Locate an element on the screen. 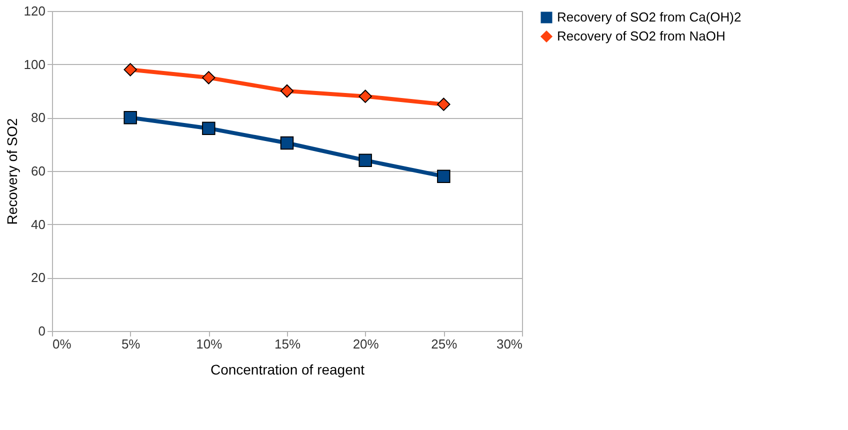  y-tick-label: 80 is located at coordinates (38, 118).